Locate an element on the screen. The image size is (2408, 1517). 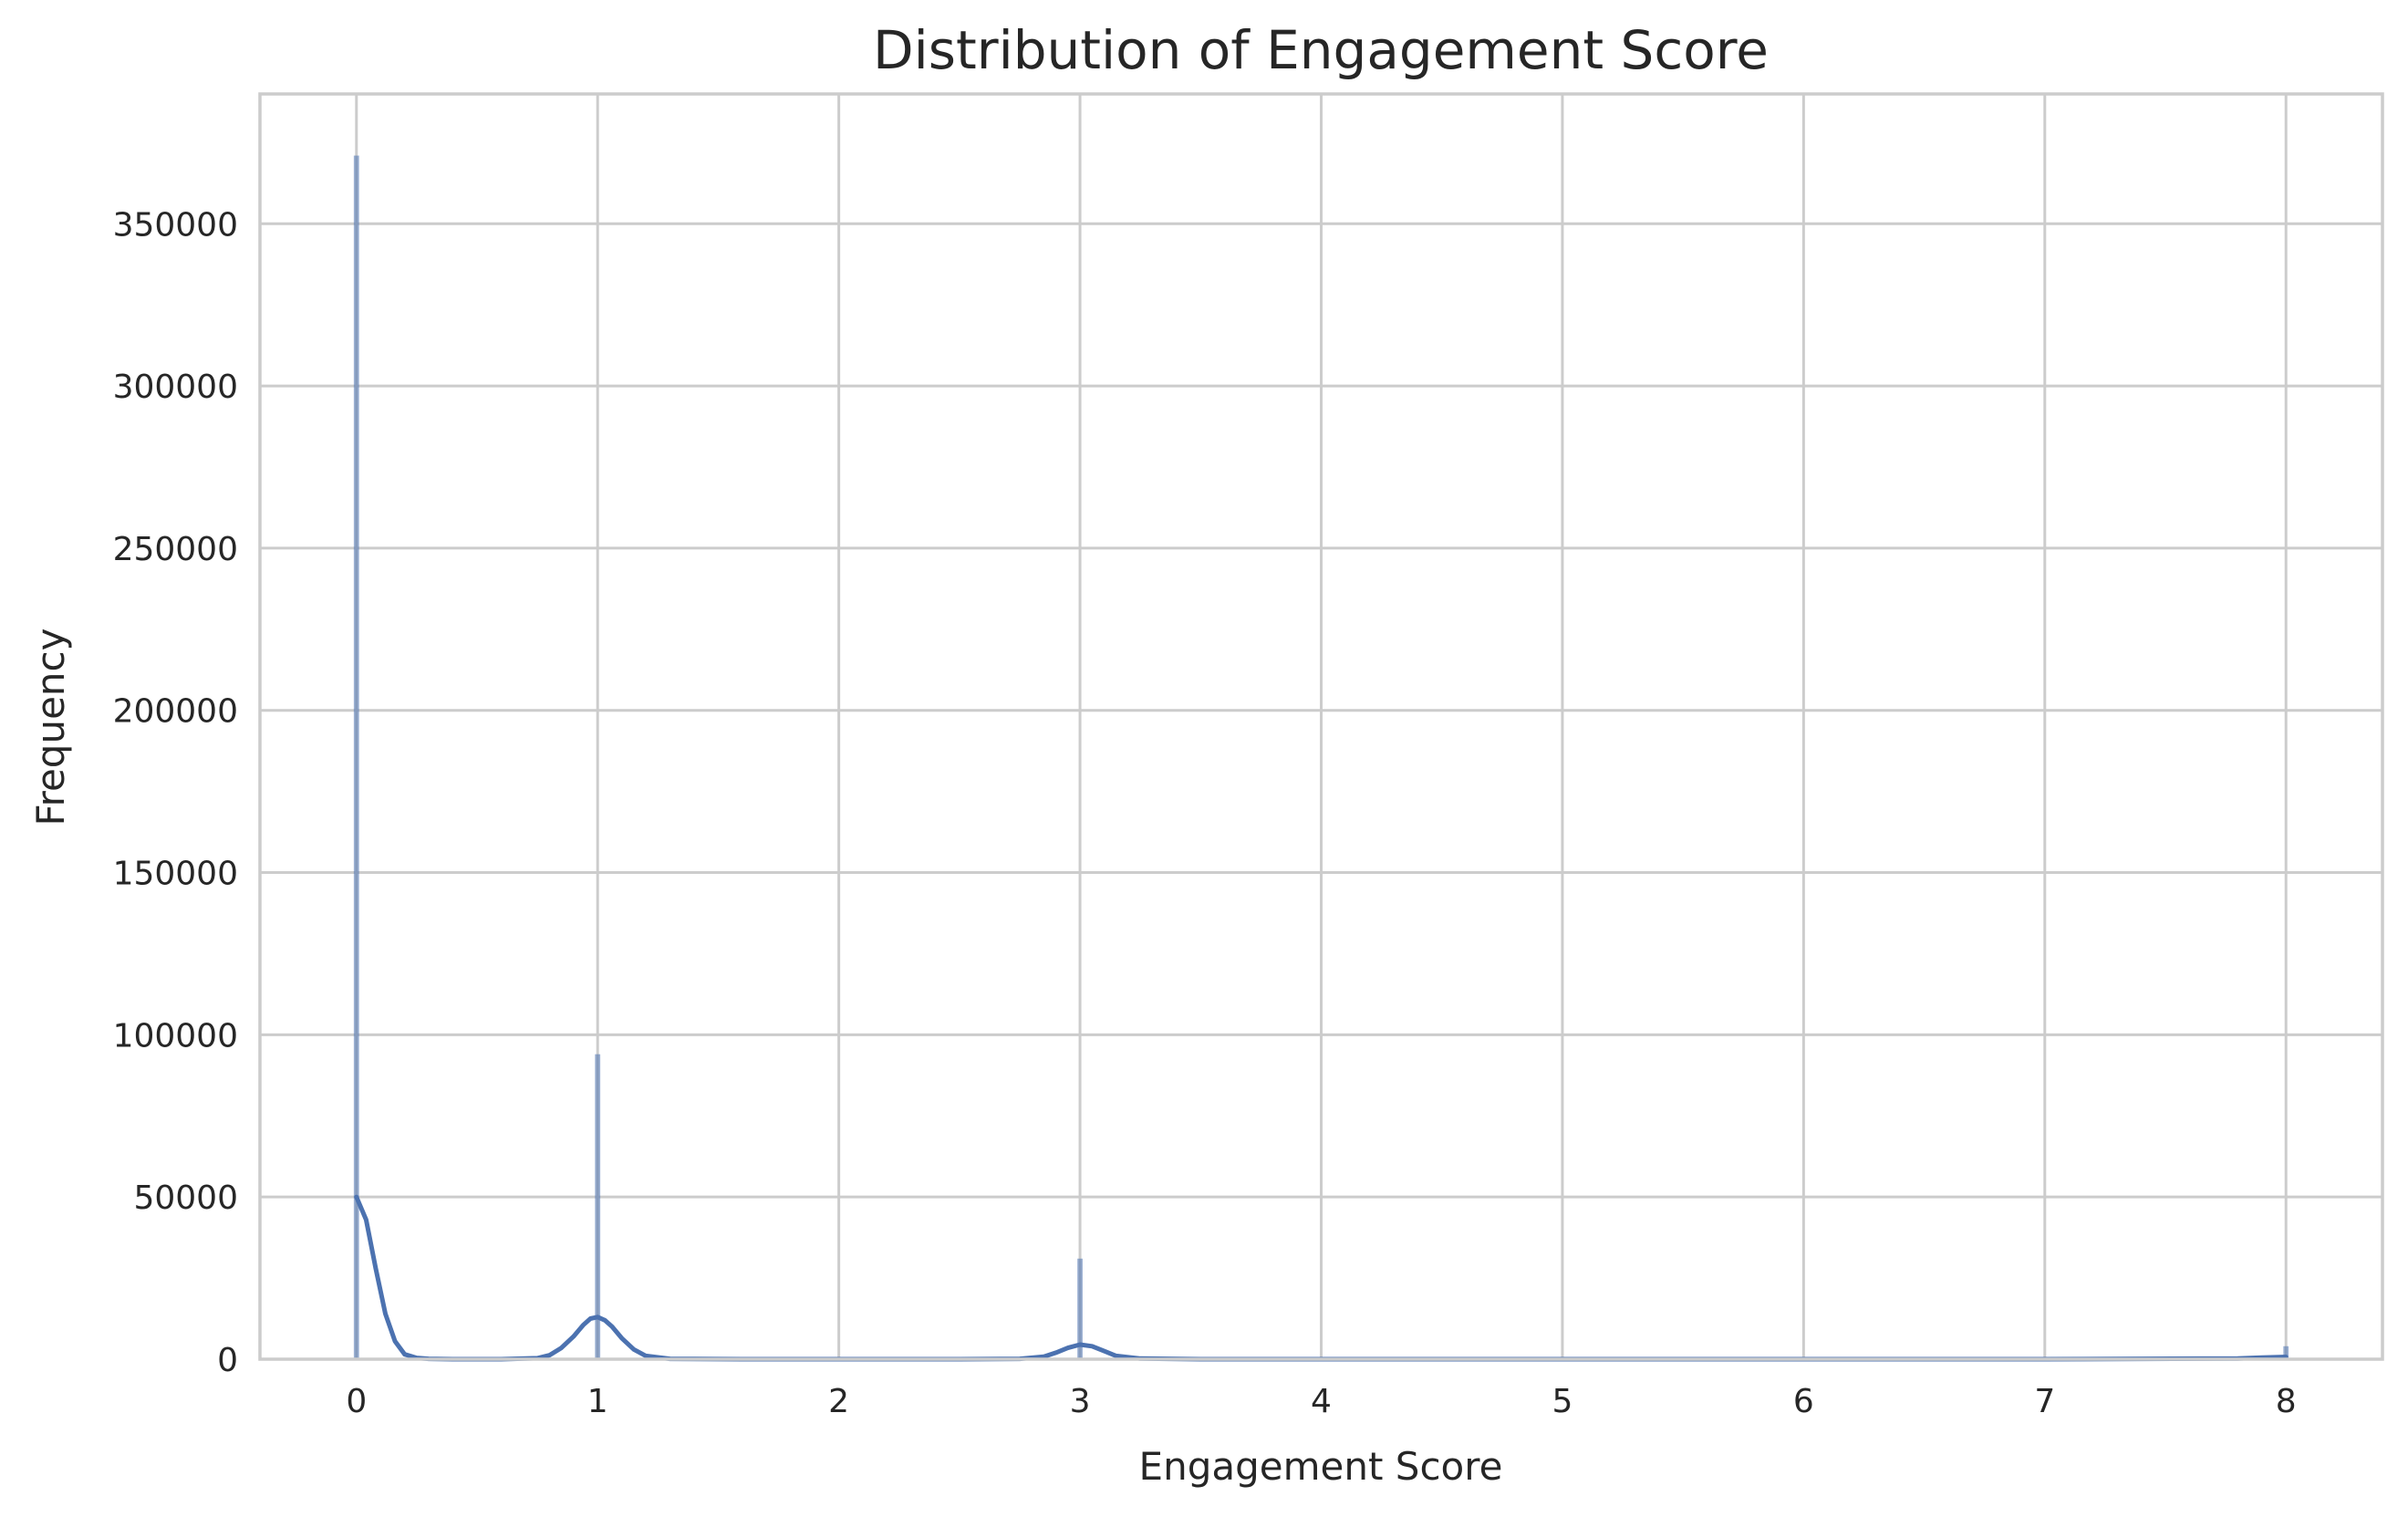
chart-title: Distribution of Engagement Score is located at coordinates (1321, 50).